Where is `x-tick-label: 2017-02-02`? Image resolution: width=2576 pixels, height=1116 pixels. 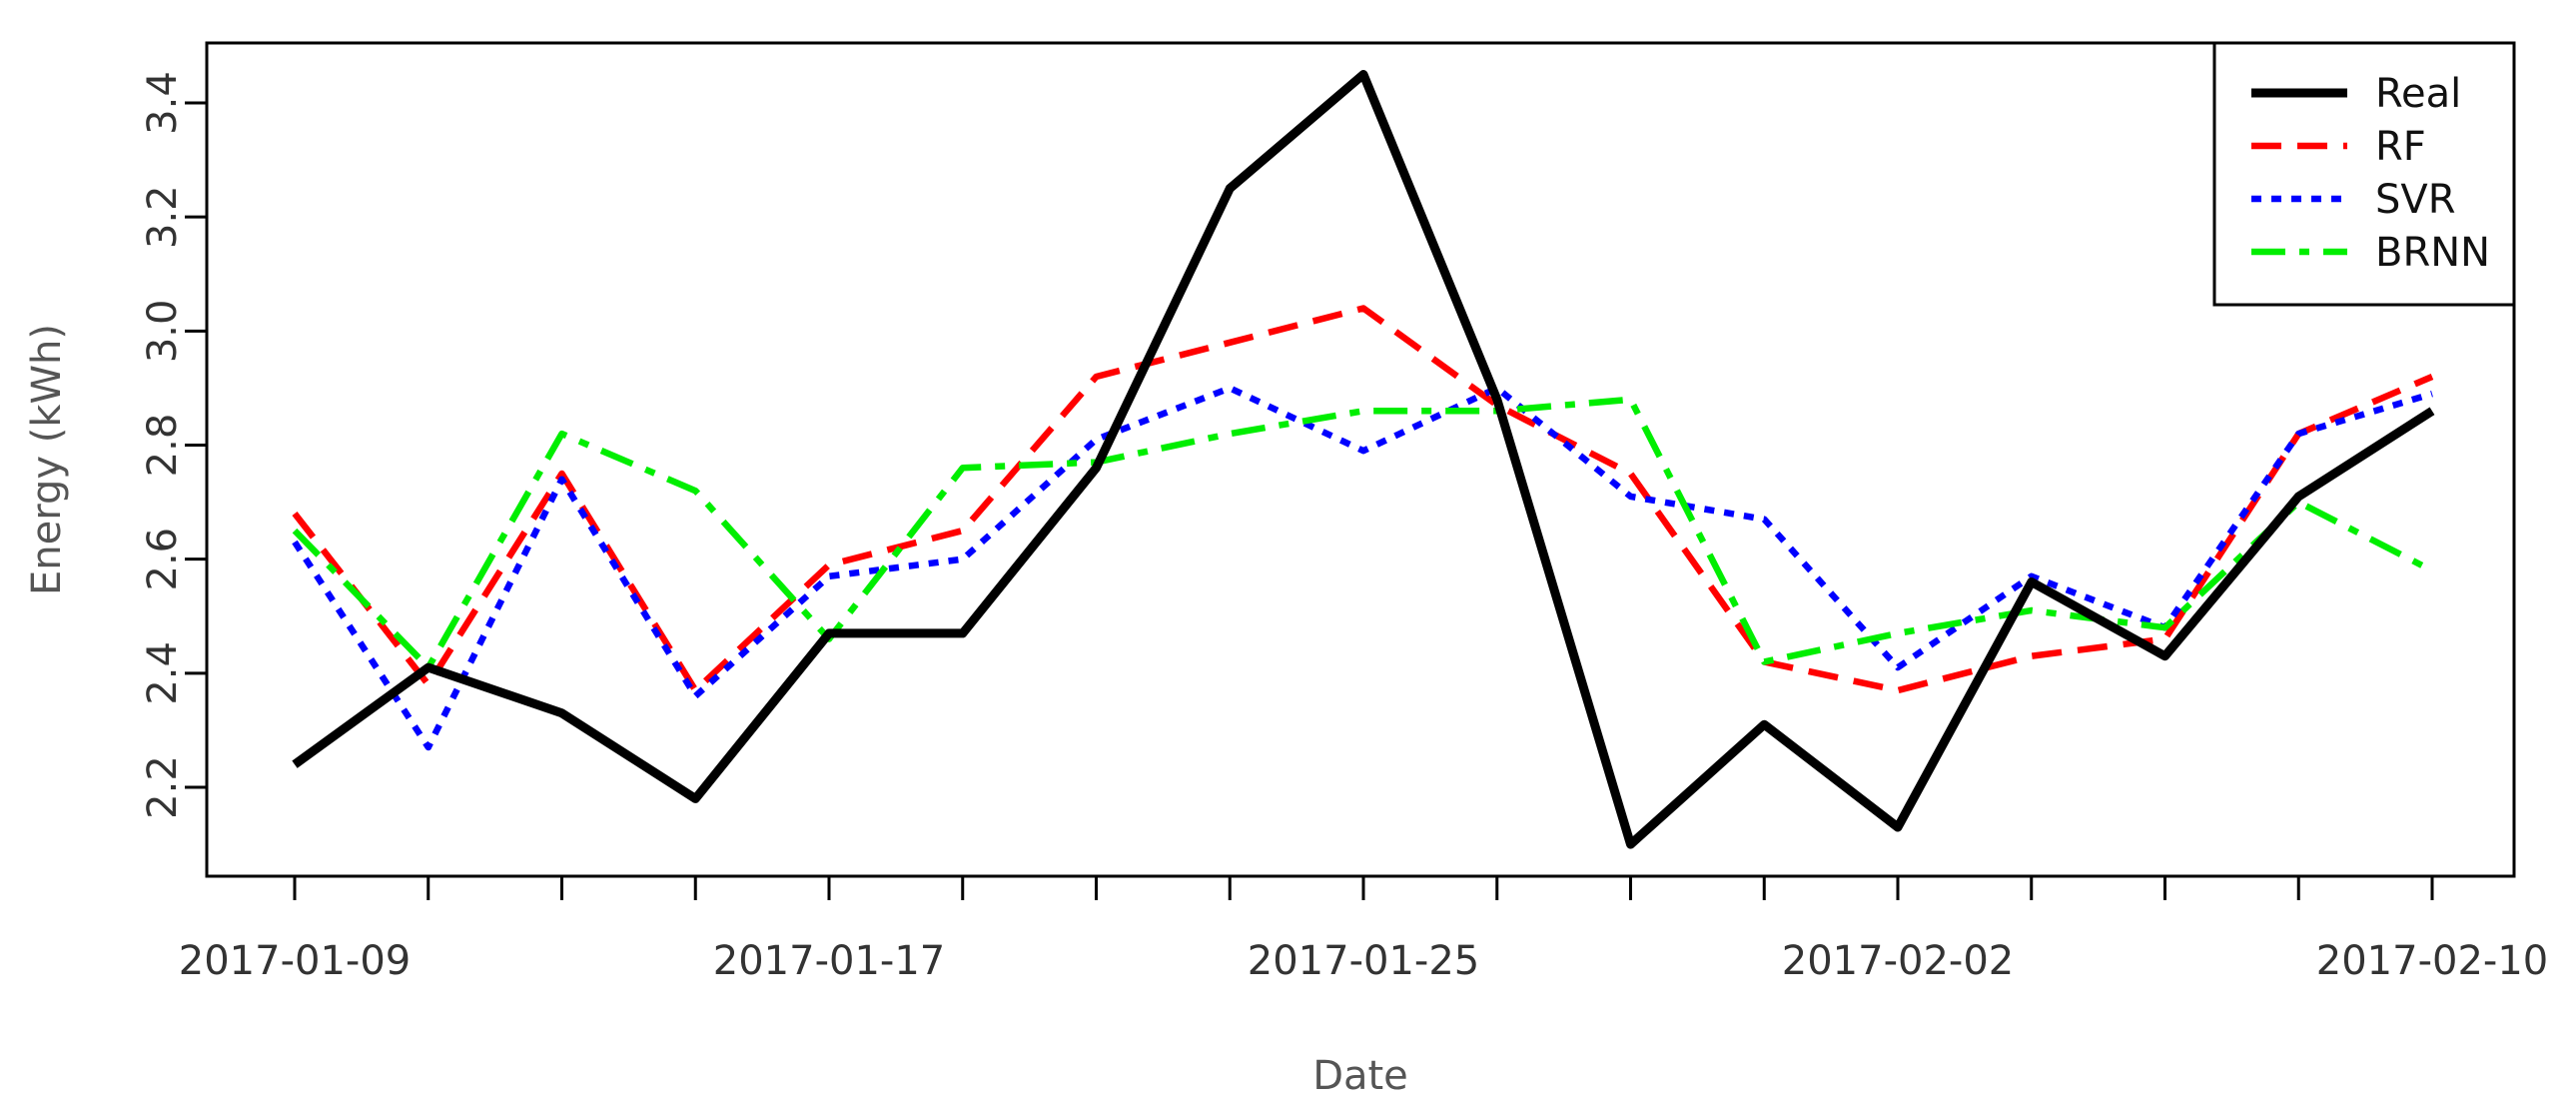 x-tick-label: 2017-02-02 is located at coordinates (1898, 961).